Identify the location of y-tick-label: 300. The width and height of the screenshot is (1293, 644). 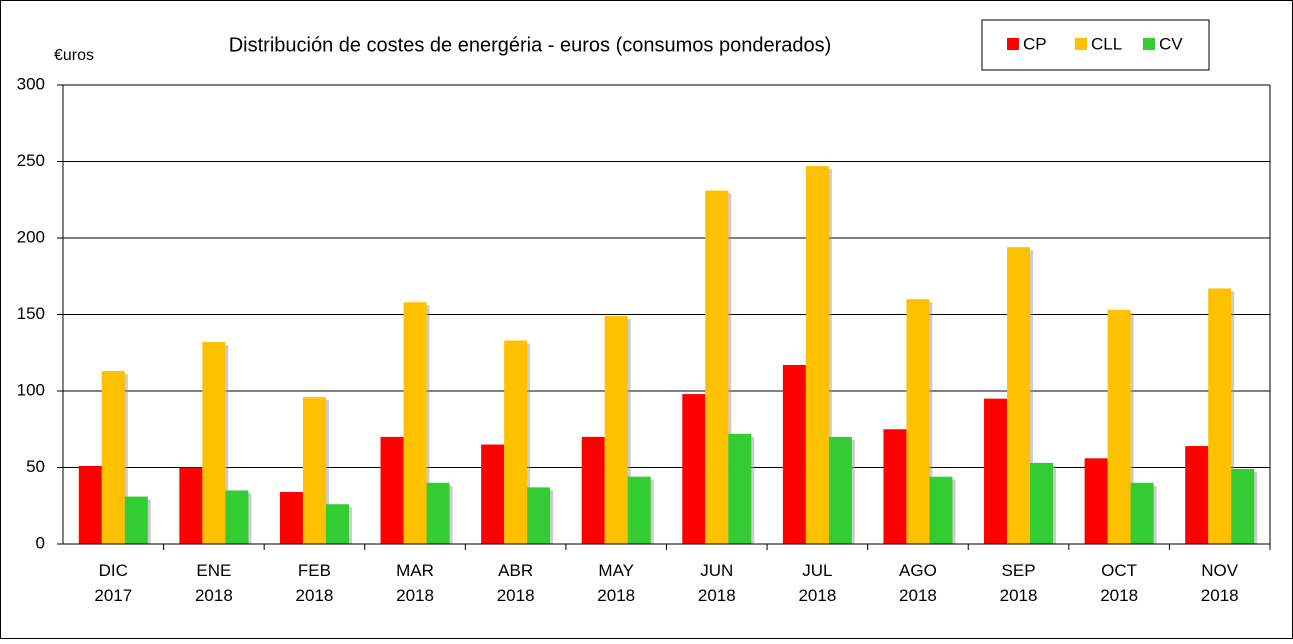
(31, 83).